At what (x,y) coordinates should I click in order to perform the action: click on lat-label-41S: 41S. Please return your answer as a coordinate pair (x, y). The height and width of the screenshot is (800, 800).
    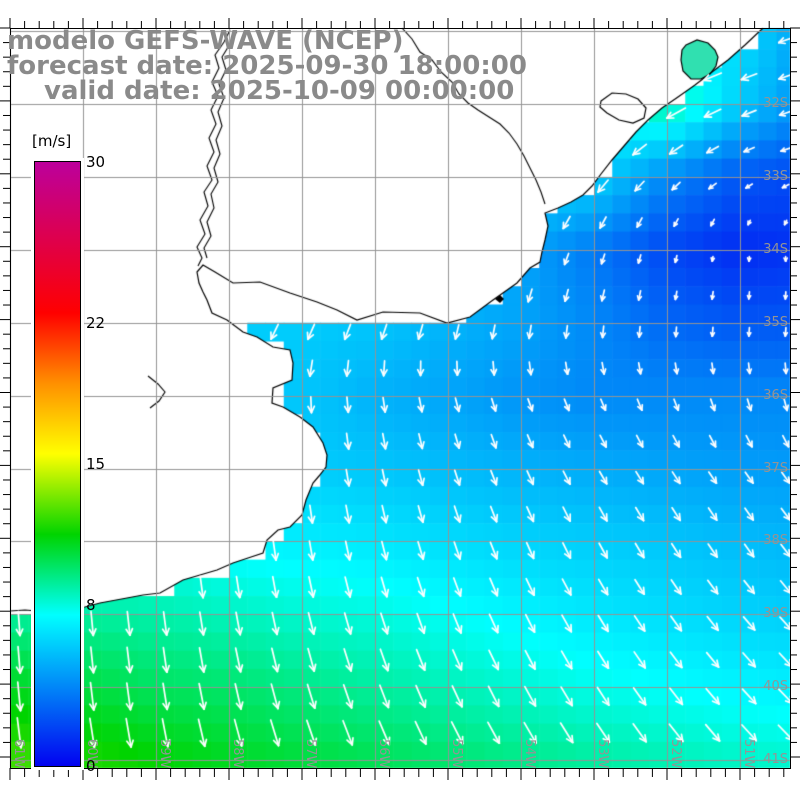
    Looking at the image, I should click on (775, 760).